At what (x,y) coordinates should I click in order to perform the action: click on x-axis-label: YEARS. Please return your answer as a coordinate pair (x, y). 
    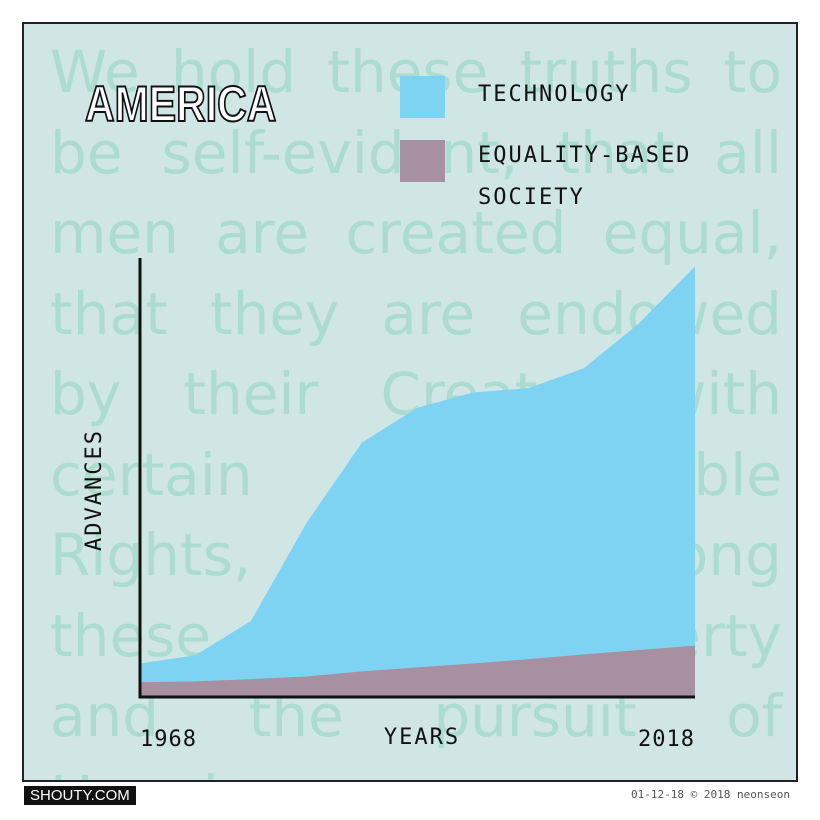
    Looking at the image, I should click on (422, 737).